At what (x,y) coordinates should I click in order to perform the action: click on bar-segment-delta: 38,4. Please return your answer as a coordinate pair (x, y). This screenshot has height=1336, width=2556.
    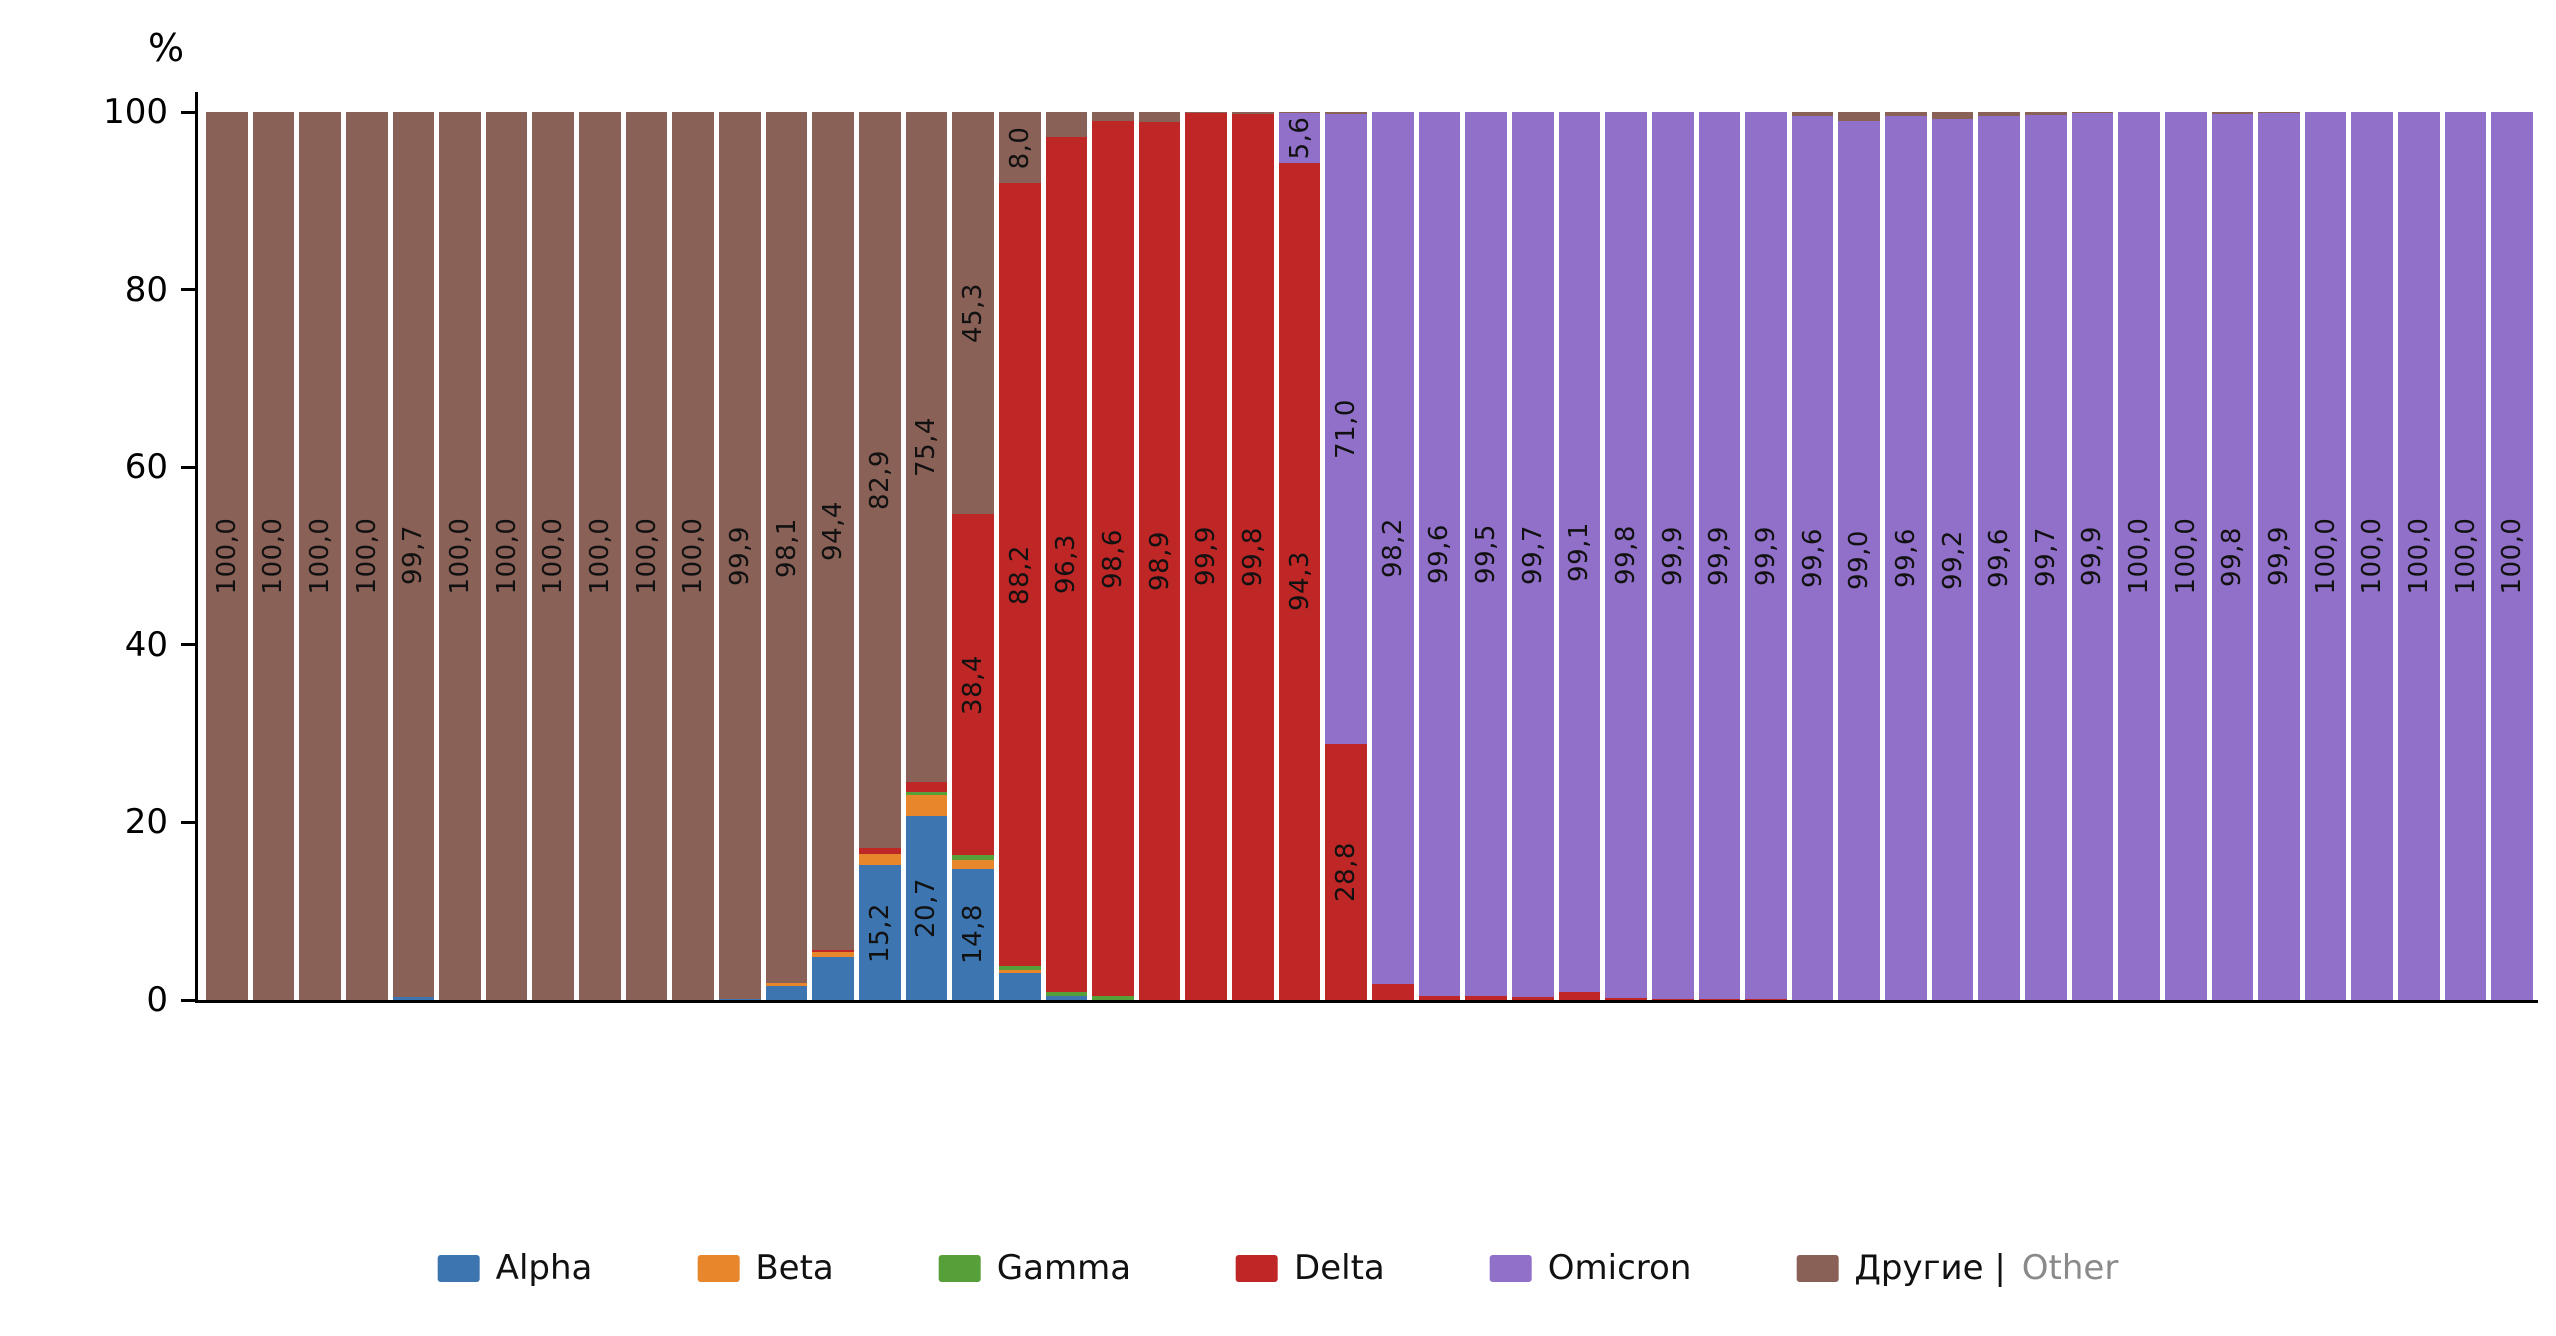
    Looking at the image, I should click on (973, 685).